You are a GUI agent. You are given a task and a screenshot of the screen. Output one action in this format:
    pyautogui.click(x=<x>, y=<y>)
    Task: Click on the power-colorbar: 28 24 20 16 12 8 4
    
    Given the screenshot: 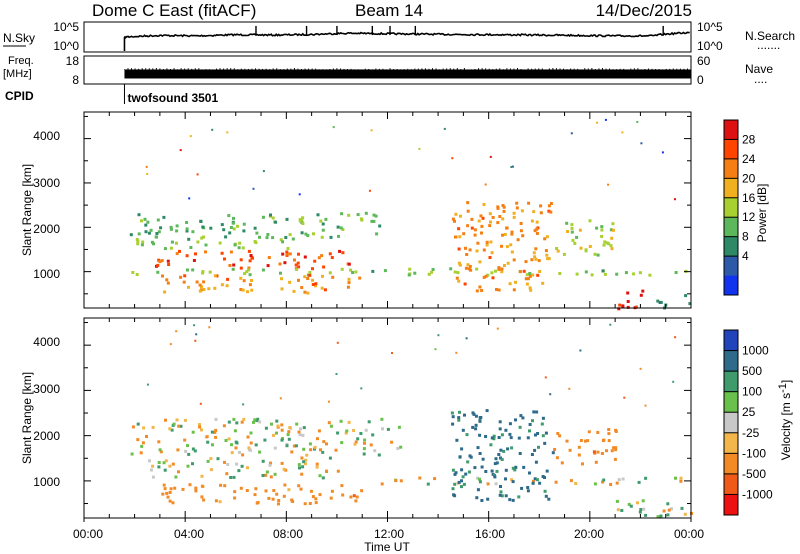 What is the action you would take?
    pyautogui.click(x=739, y=207)
    